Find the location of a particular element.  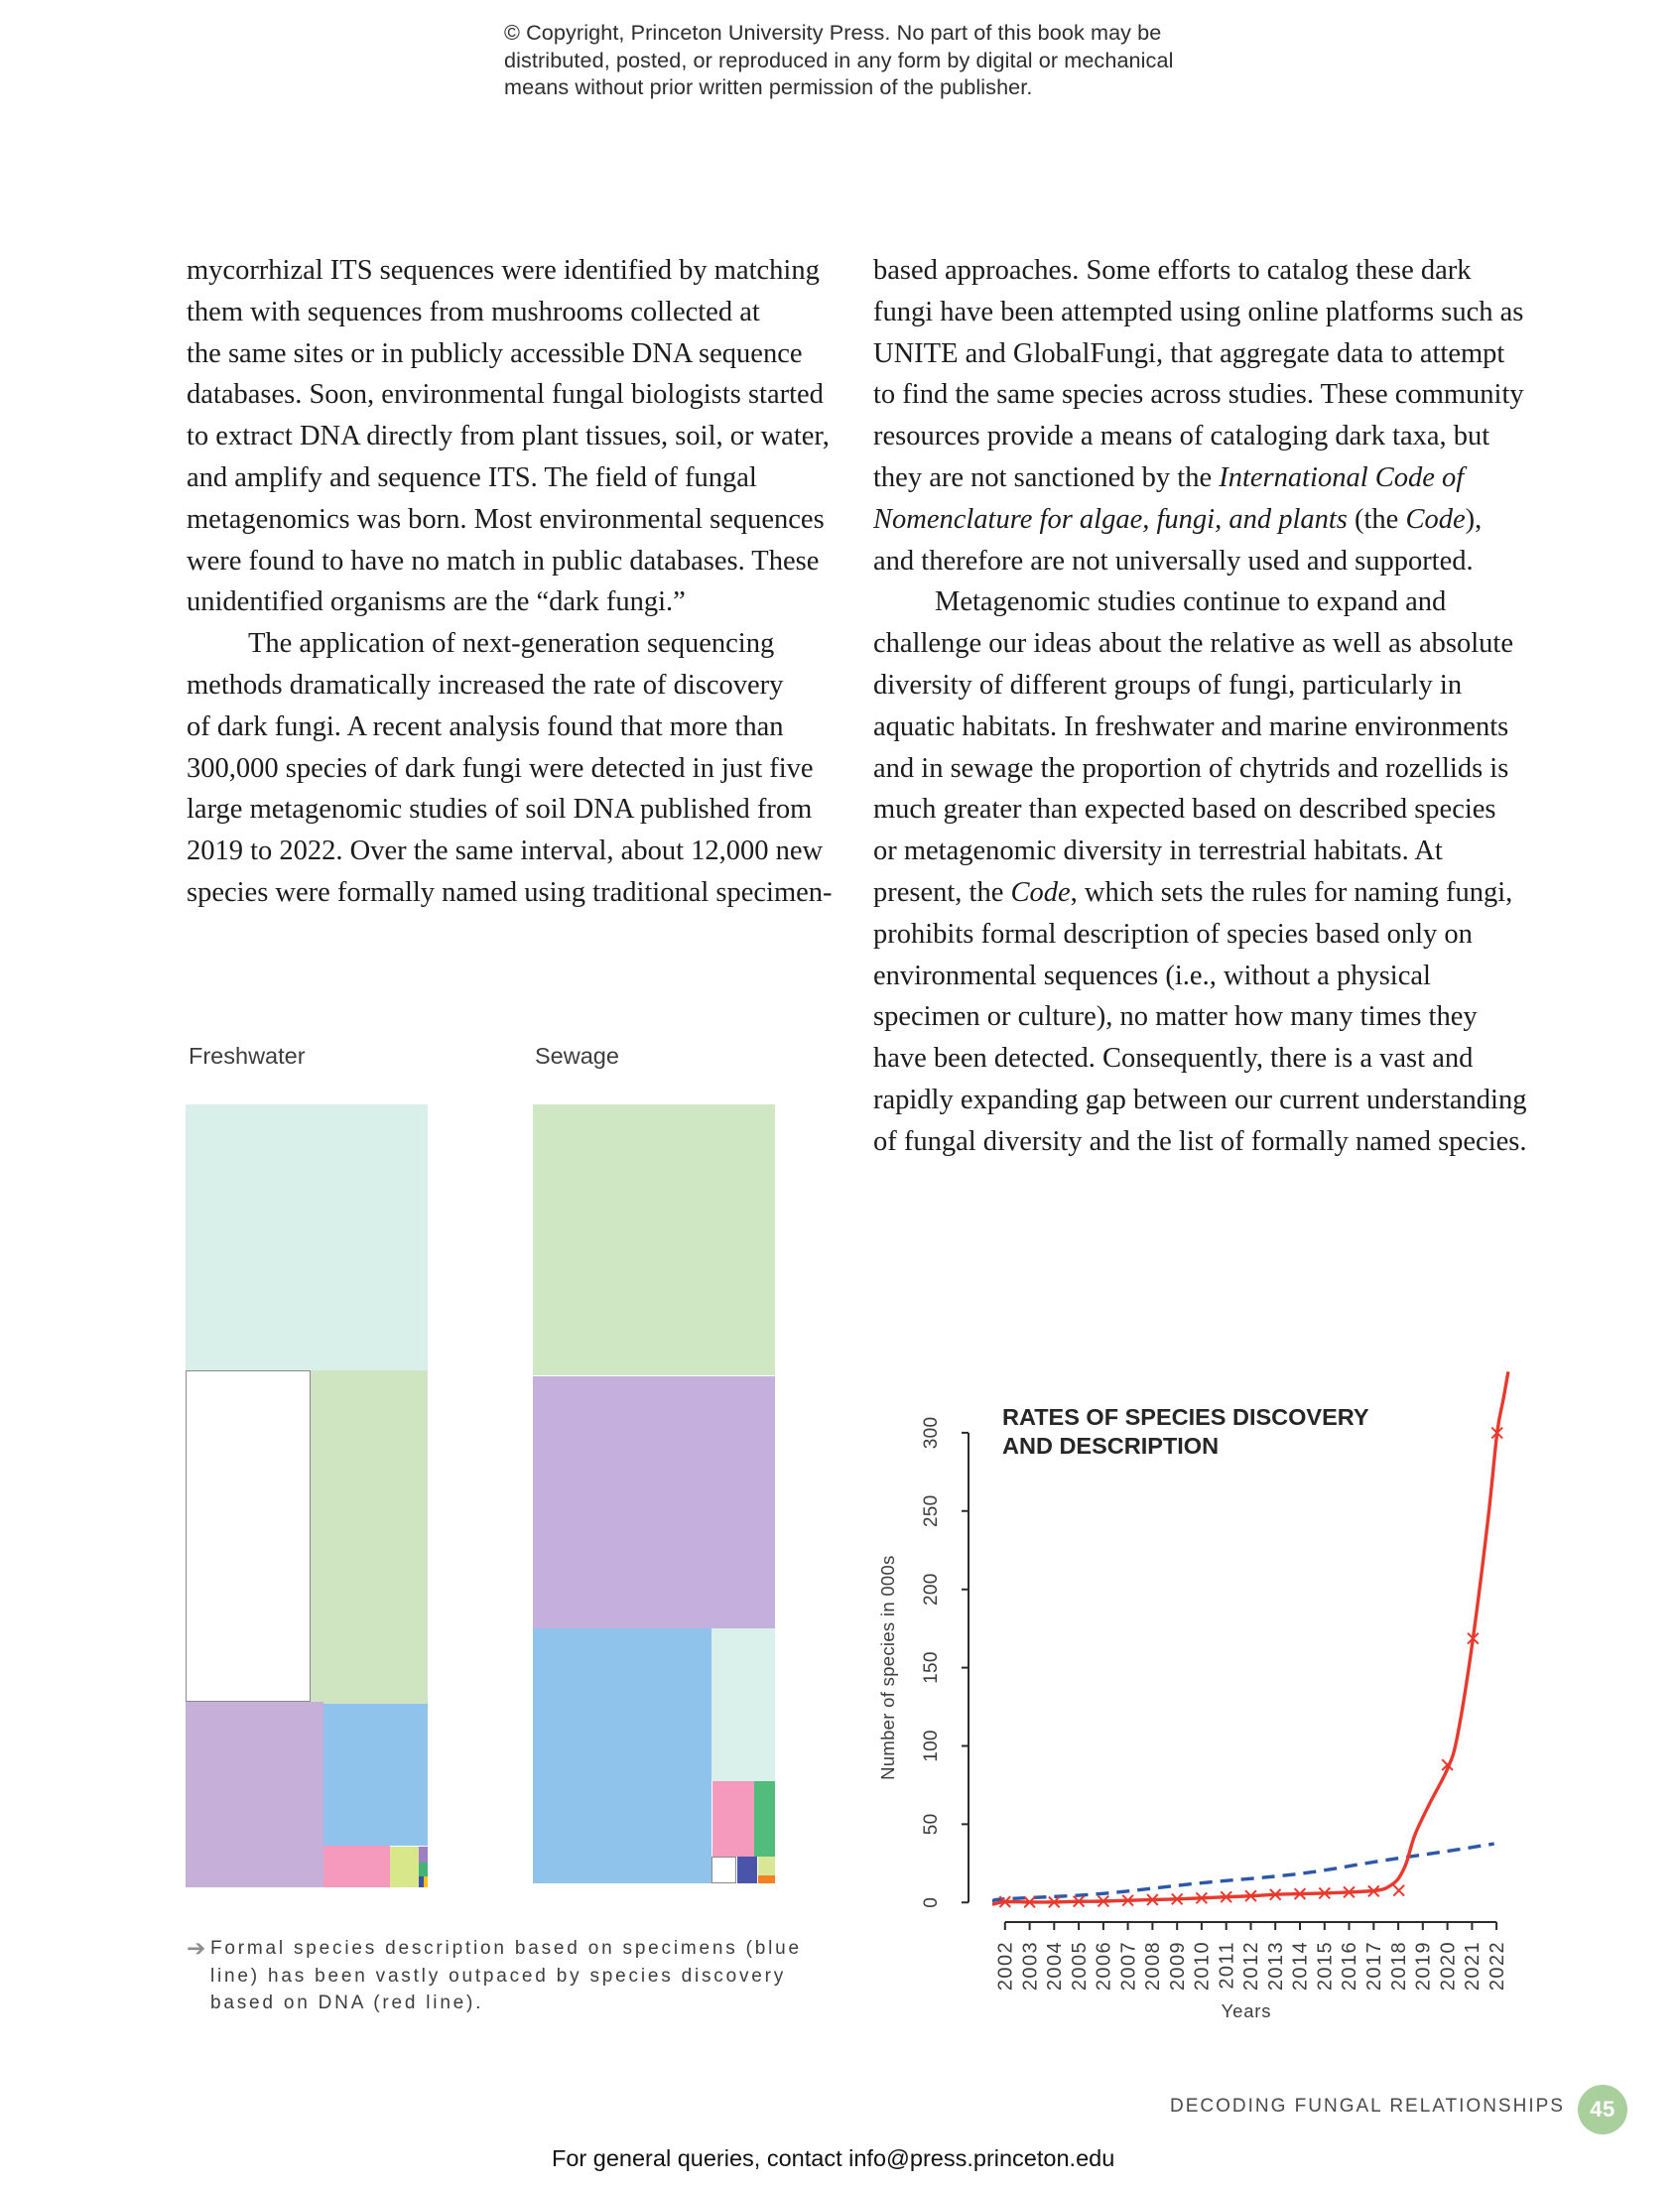

svg-text: 100 is located at coordinates (931, 1746).